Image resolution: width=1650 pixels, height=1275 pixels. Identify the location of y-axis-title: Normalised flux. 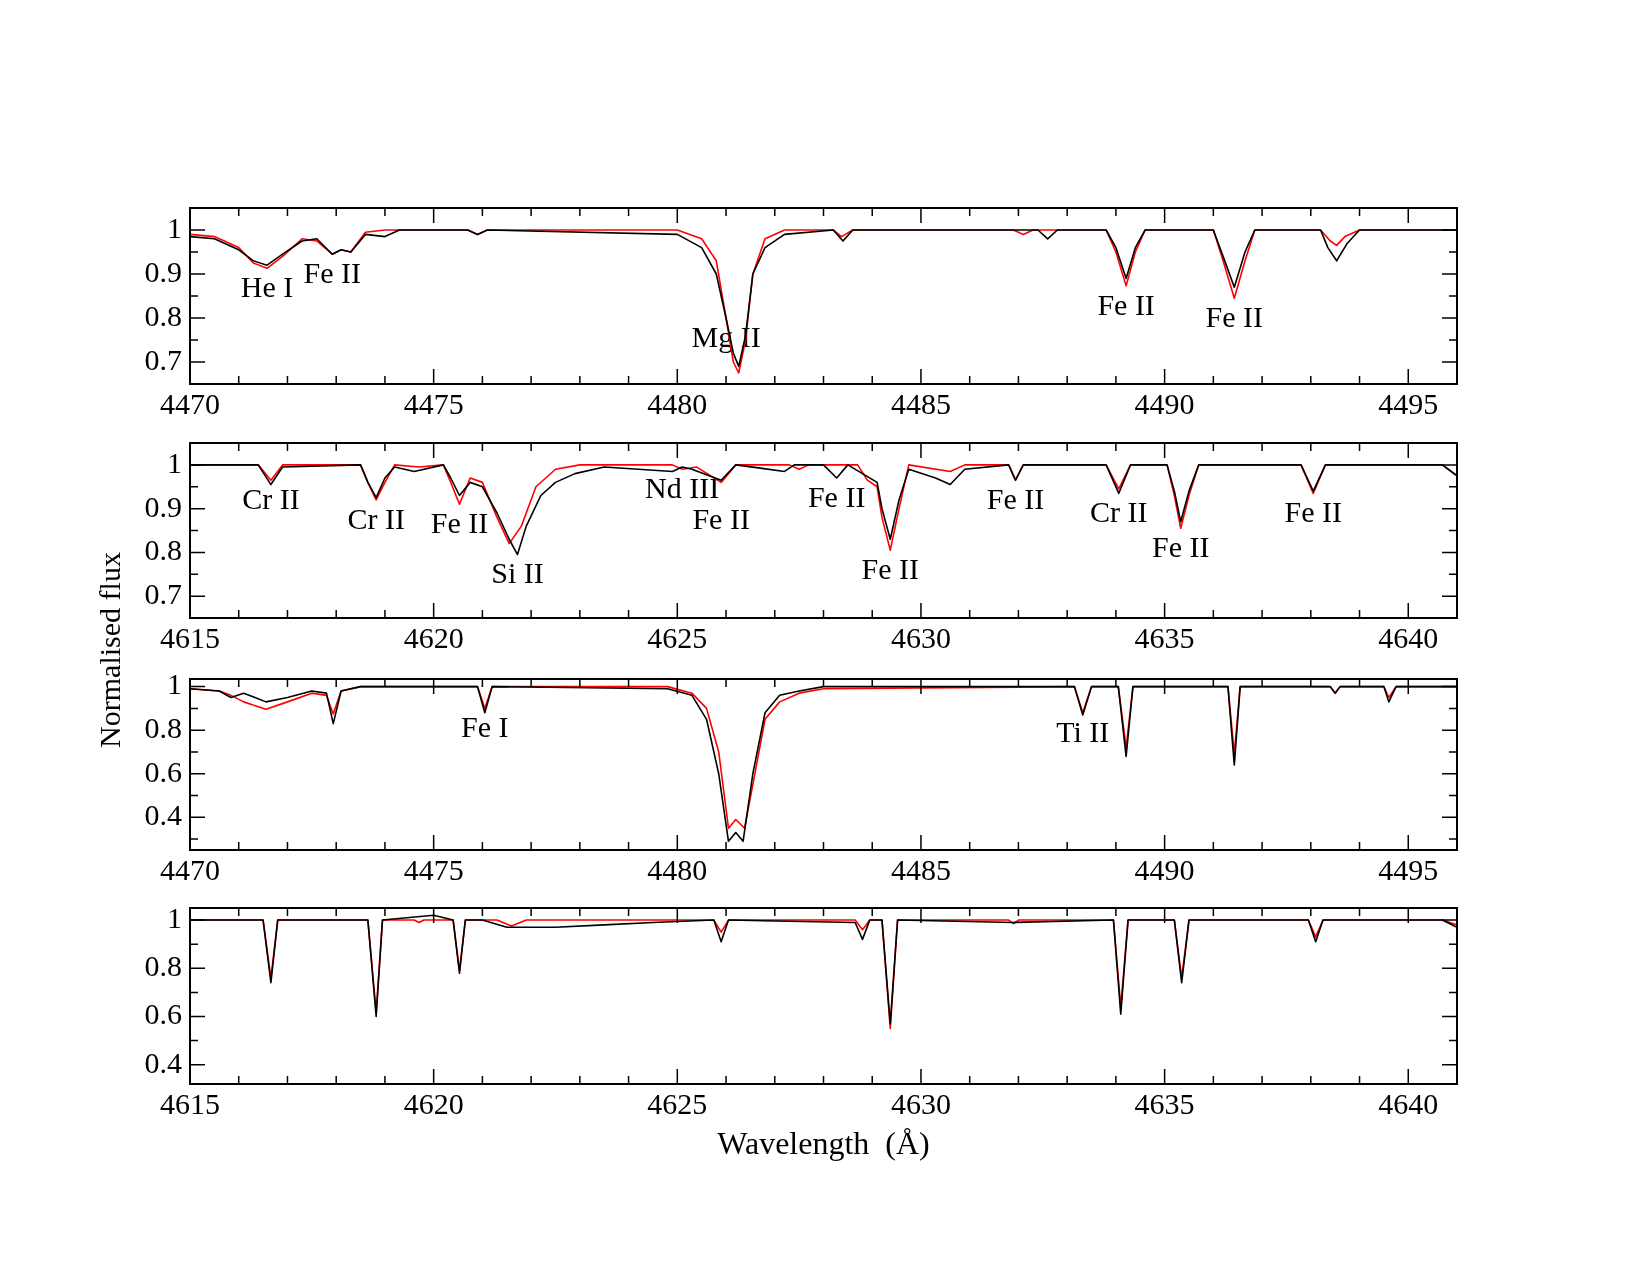
(109, 649).